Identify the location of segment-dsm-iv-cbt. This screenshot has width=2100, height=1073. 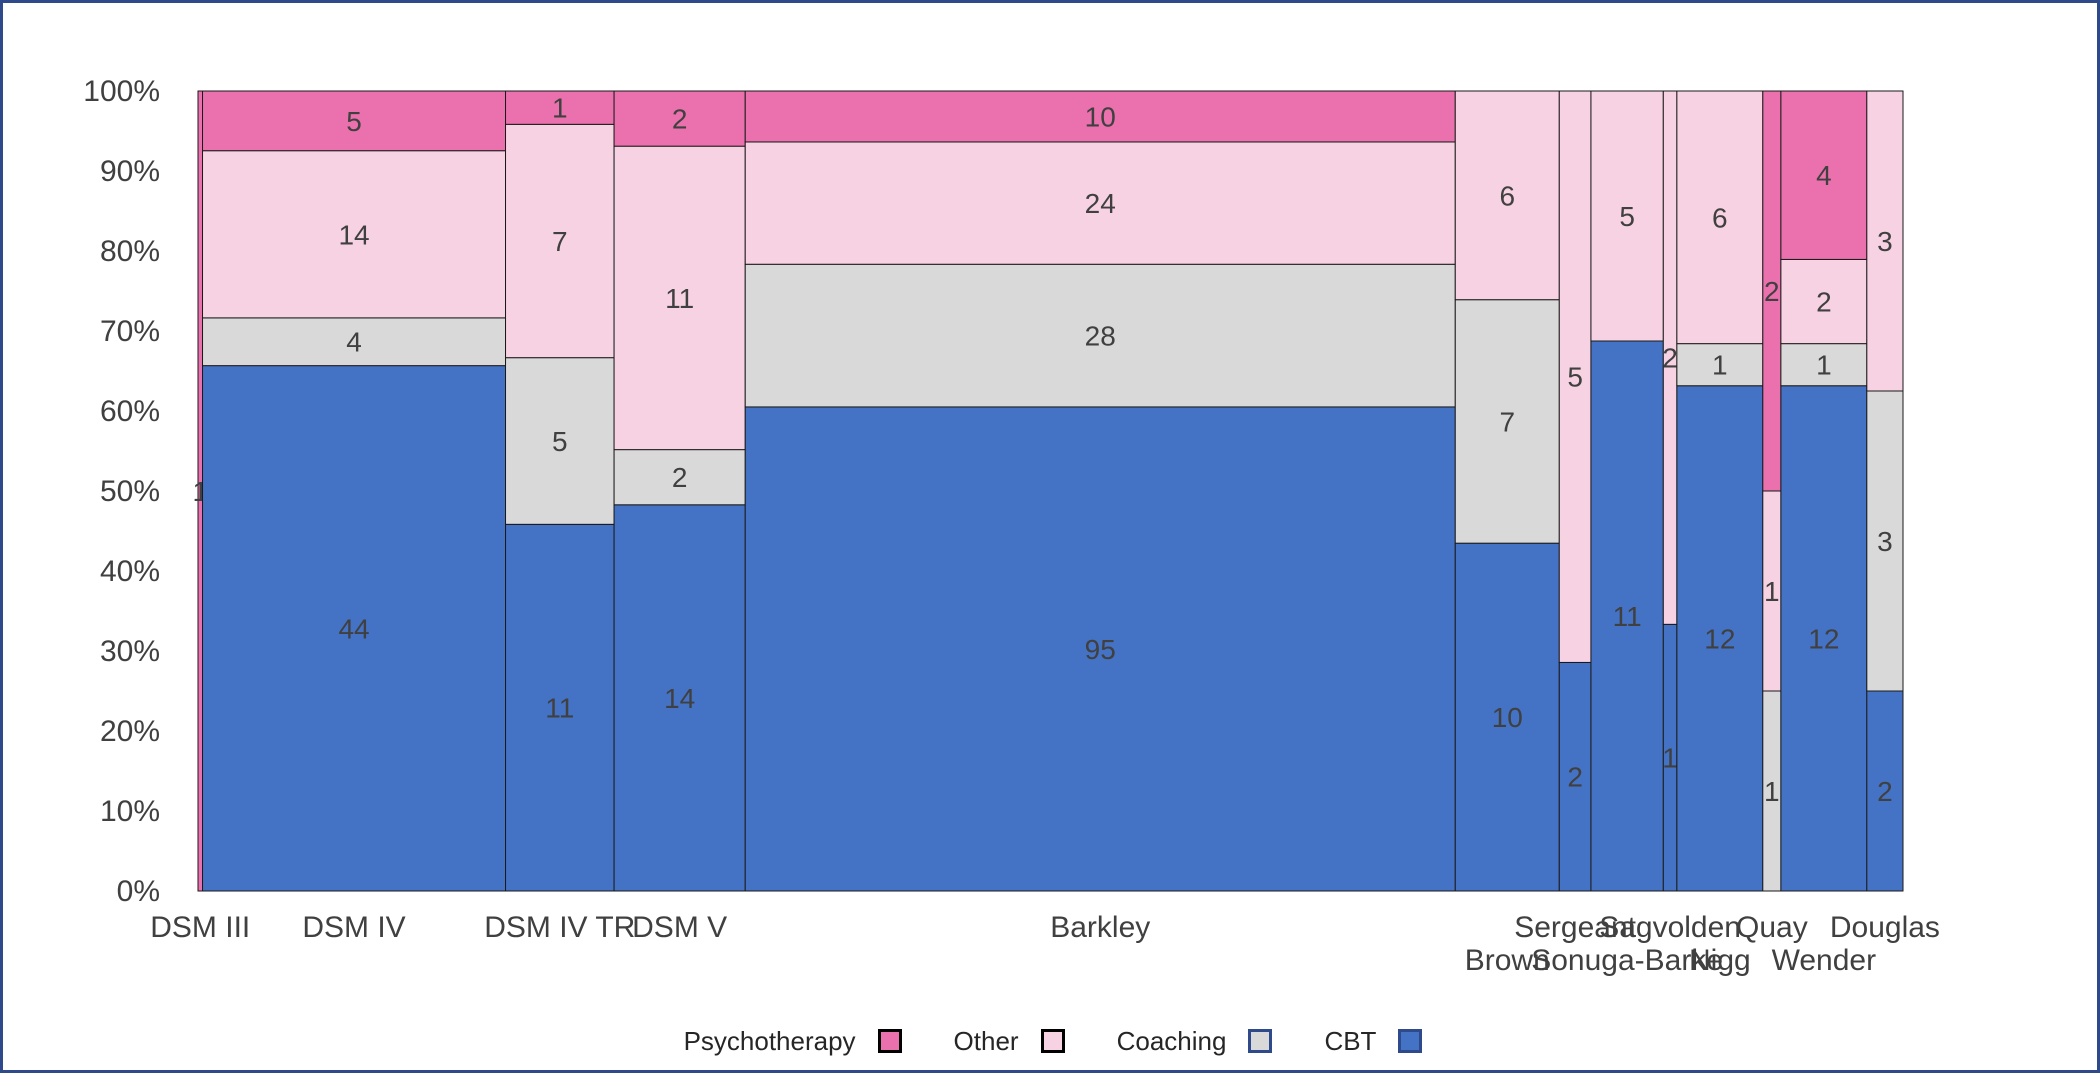
(354, 628).